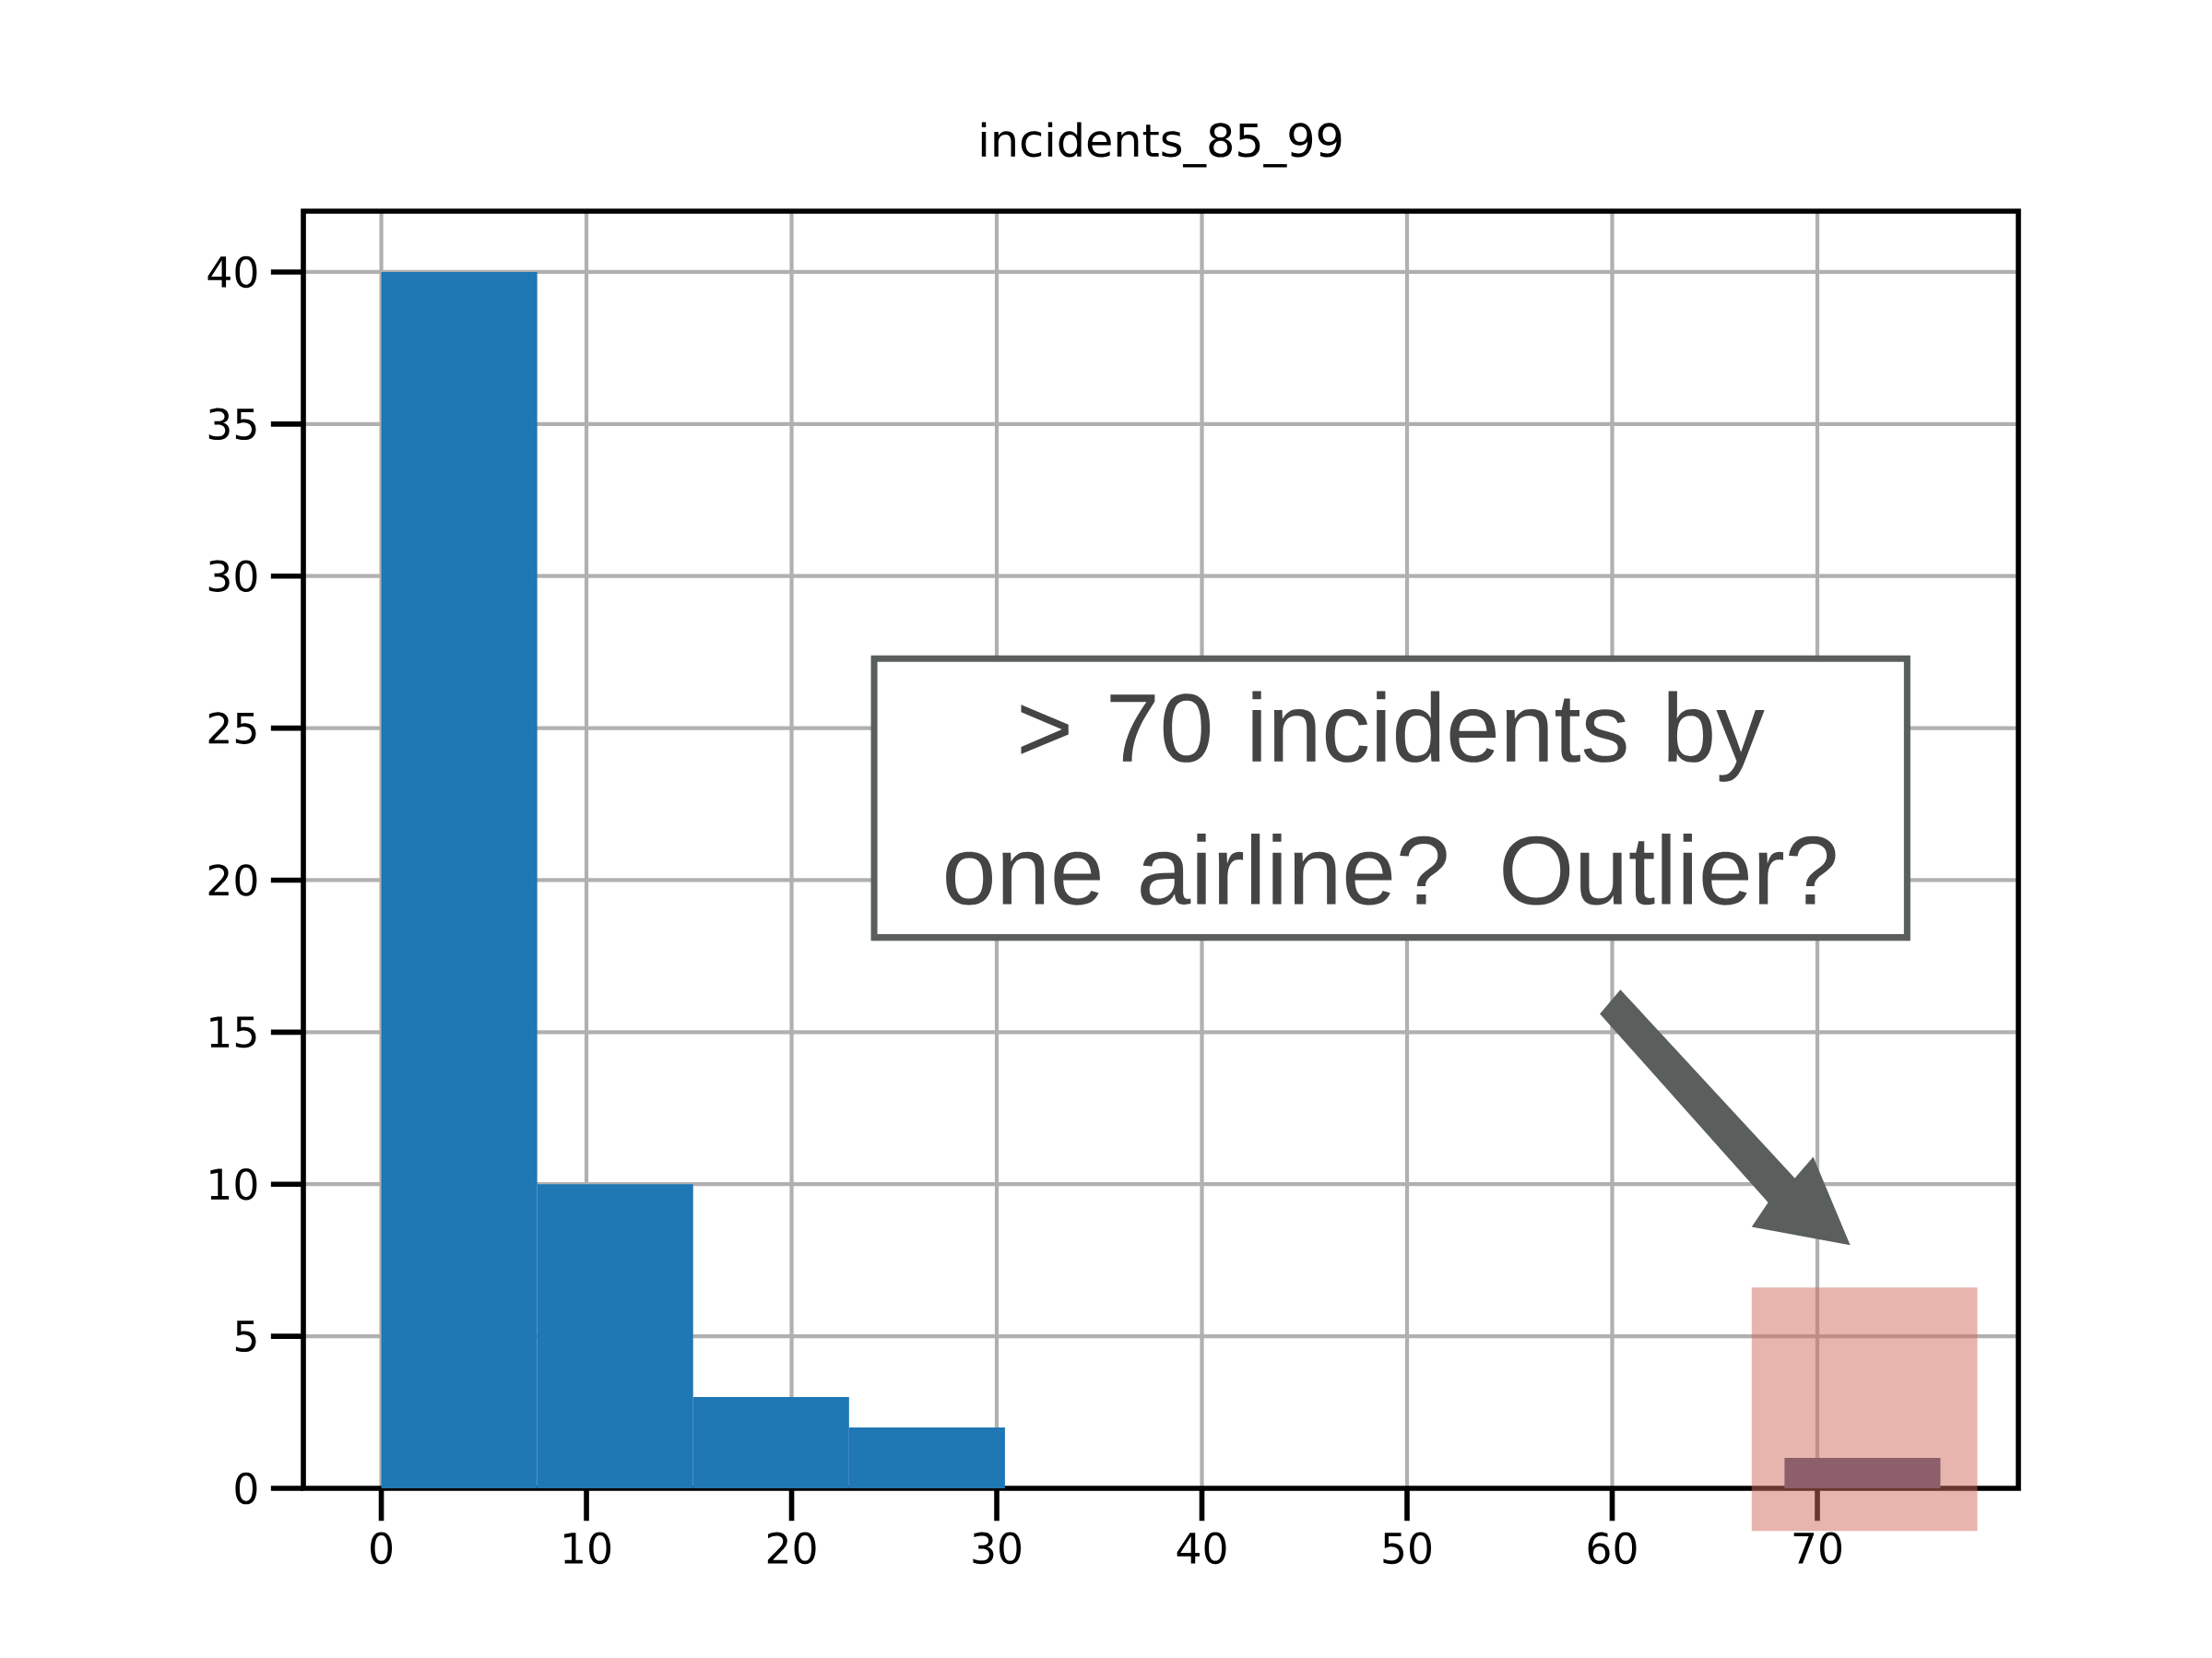 The width and height of the screenshot is (2212, 1658). I want to click on x-tick-label: 0, so click(382, 1548).